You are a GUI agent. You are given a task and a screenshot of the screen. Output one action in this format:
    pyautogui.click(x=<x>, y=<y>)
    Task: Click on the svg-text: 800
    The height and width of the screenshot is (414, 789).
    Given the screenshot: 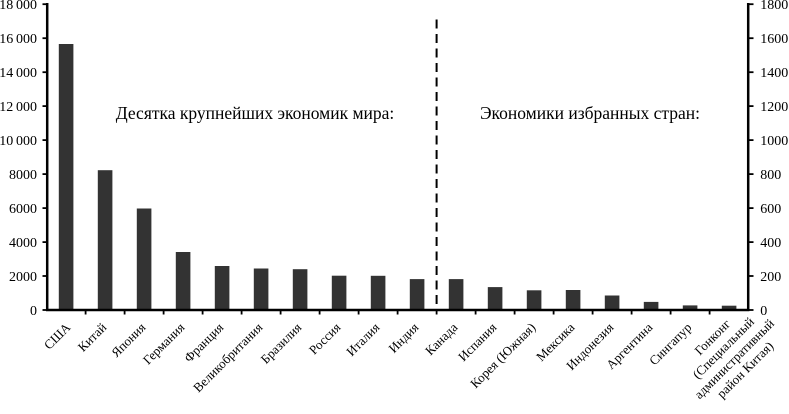 What is the action you would take?
    pyautogui.click(x=770, y=175)
    